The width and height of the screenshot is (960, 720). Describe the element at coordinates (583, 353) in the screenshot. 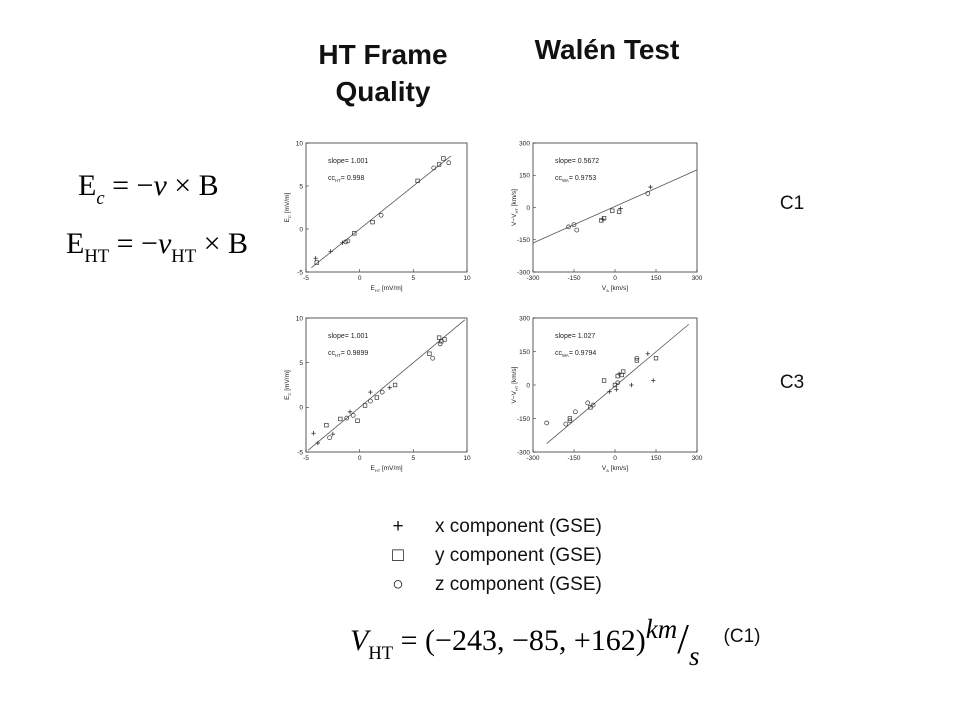

I see `text-part: = 0.9794` at that location.